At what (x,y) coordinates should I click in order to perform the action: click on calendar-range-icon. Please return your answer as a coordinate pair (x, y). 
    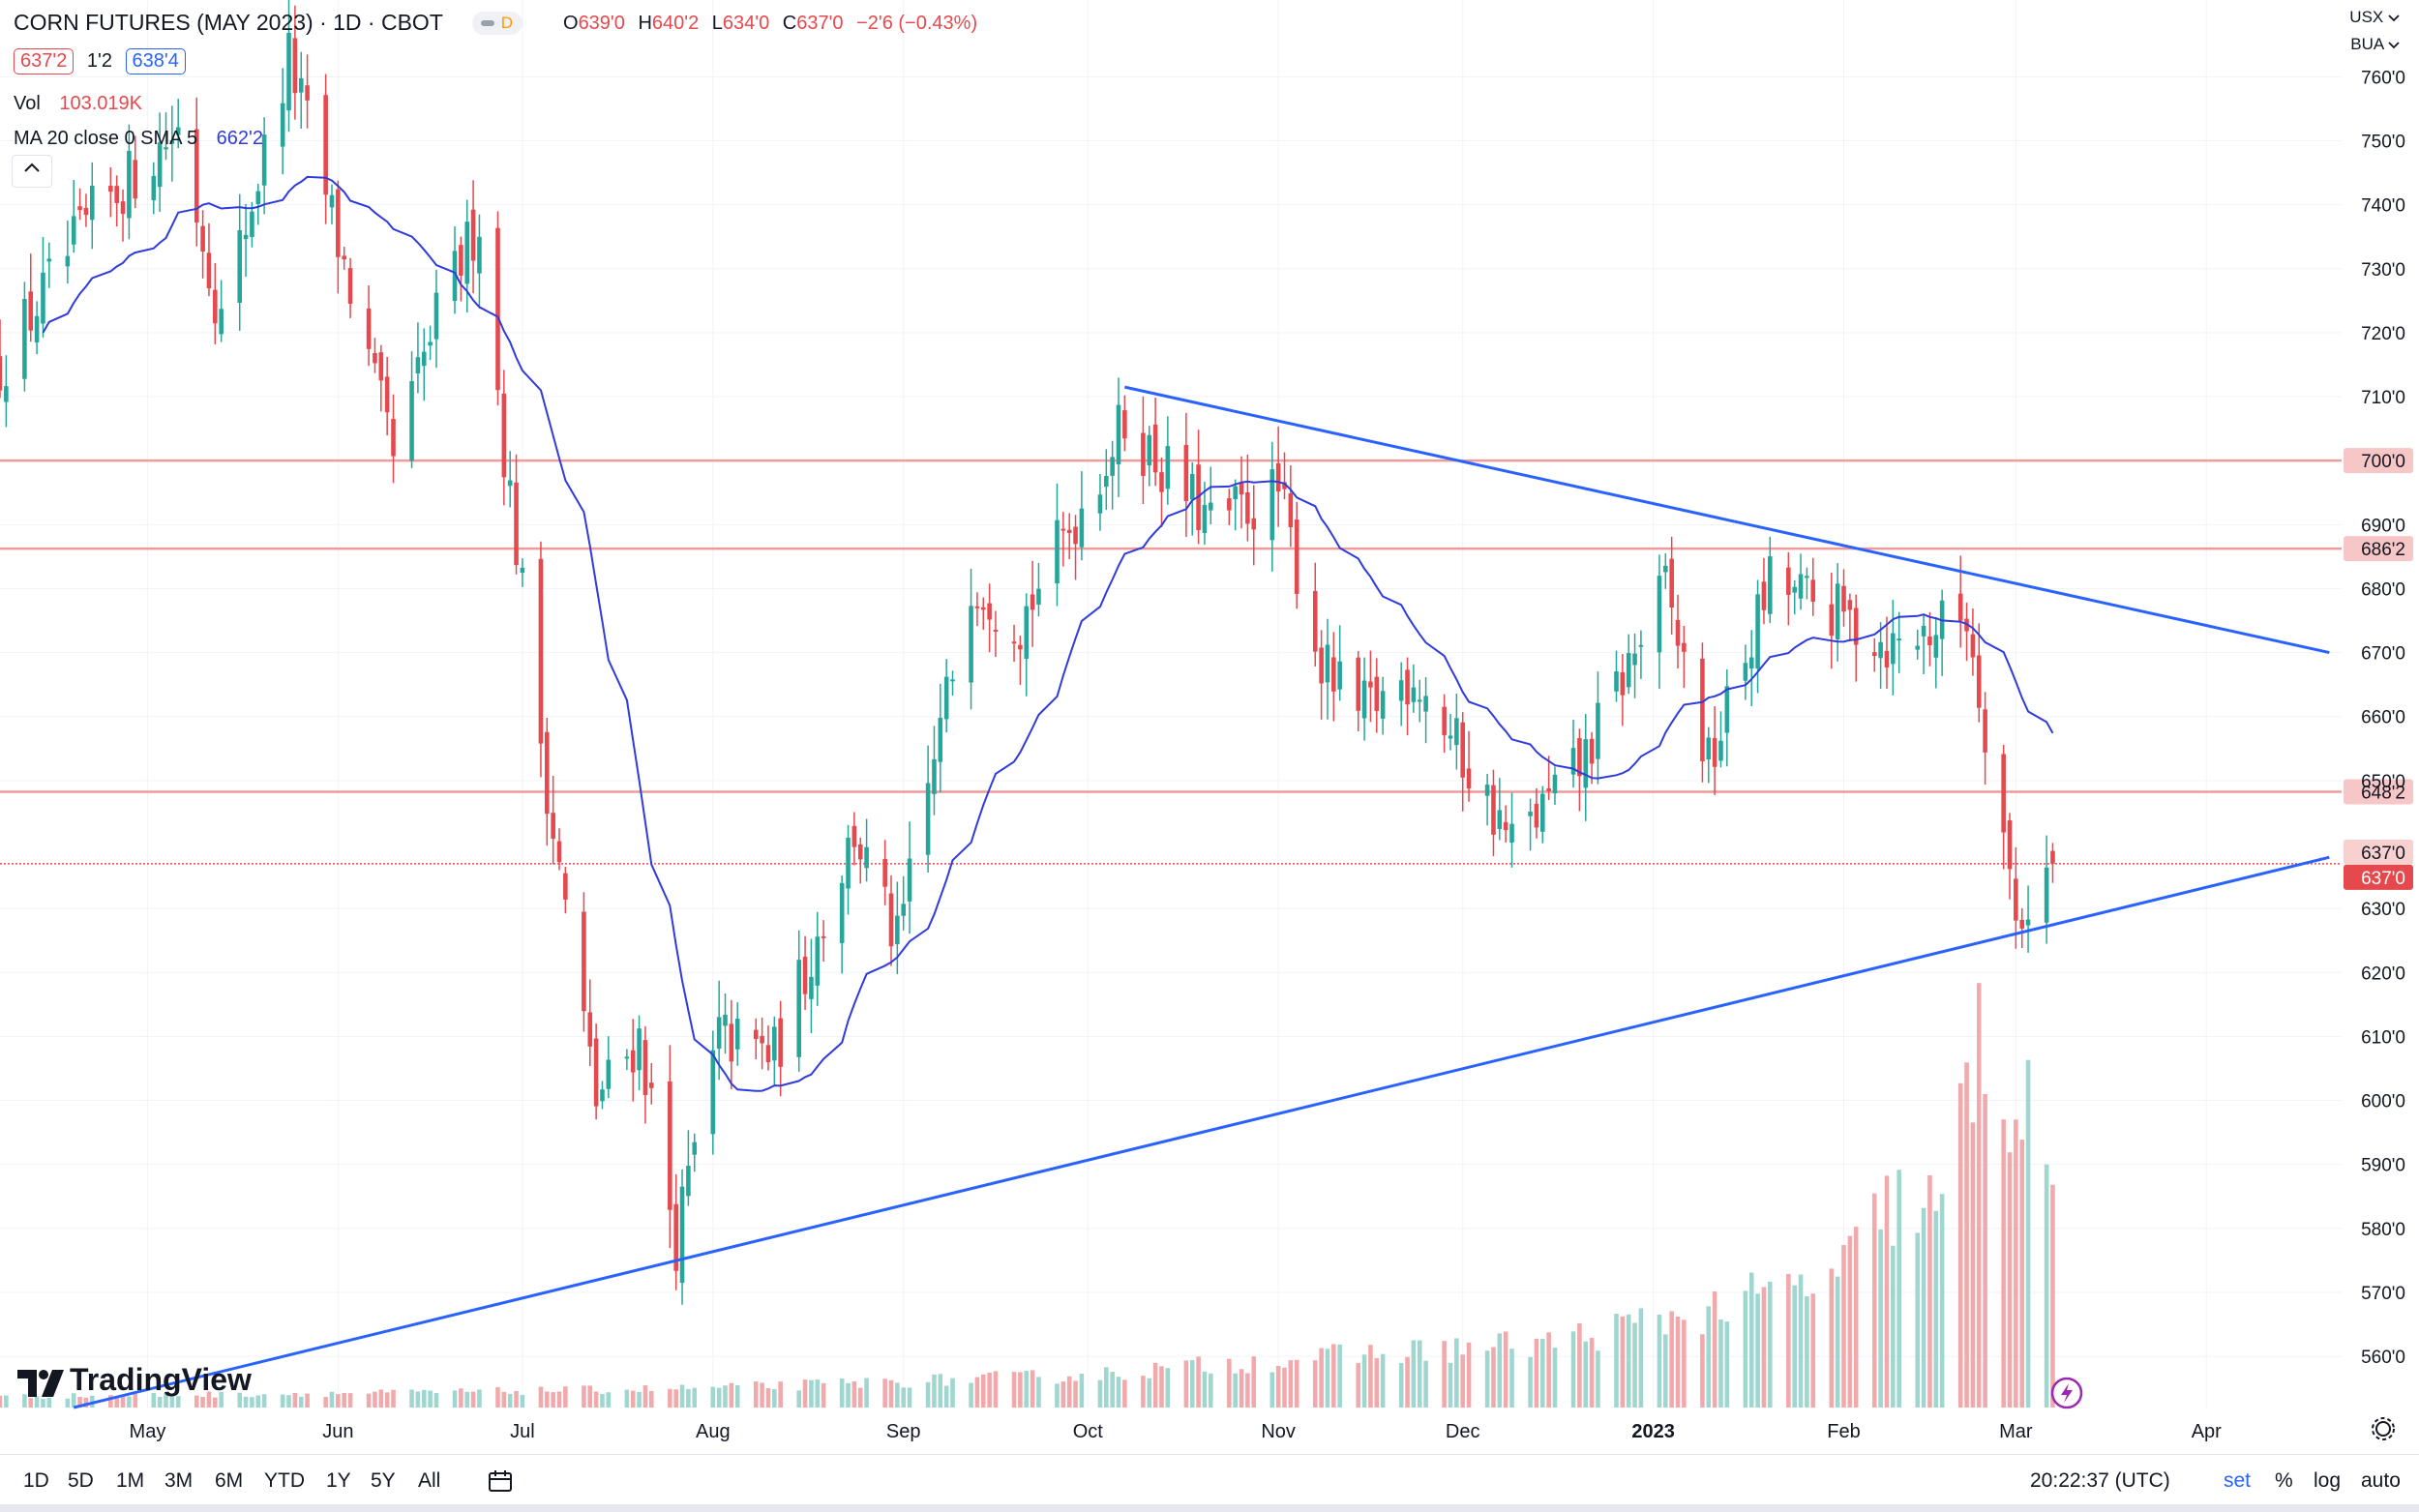
    Looking at the image, I should click on (502, 1481).